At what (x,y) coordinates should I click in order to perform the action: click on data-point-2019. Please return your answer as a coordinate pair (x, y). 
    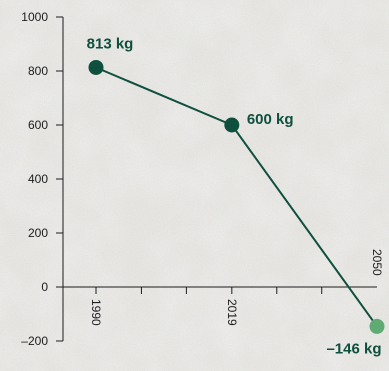
    Looking at the image, I should click on (232, 125).